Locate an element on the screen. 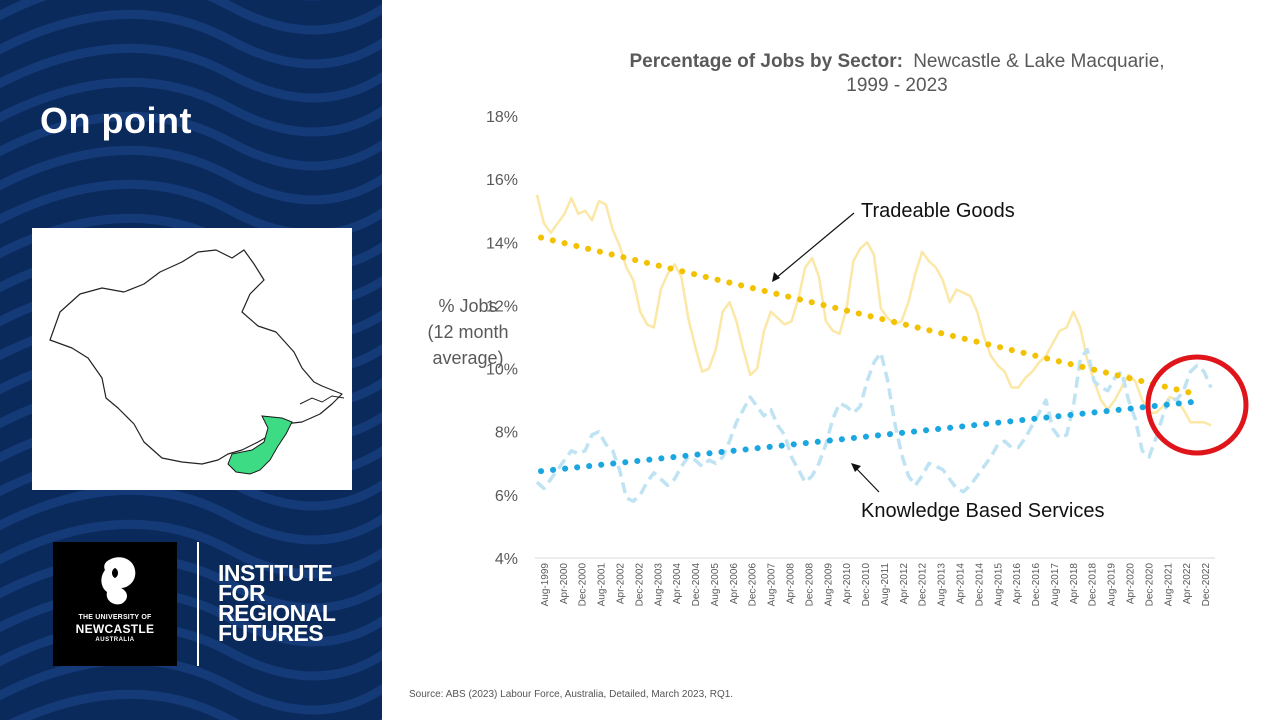 This screenshot has height=720, width=1280. tradeable-goods-arrowhead is located at coordinates (776, 277).